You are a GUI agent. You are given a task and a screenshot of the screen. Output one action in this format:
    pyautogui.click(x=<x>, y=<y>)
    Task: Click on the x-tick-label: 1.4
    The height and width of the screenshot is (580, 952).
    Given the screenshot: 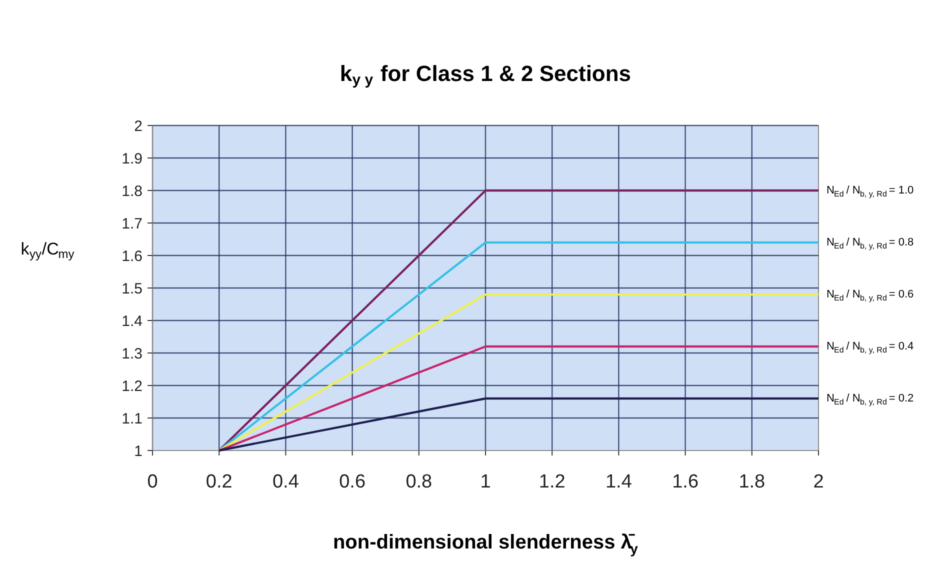 What is the action you would take?
    pyautogui.click(x=618, y=482)
    